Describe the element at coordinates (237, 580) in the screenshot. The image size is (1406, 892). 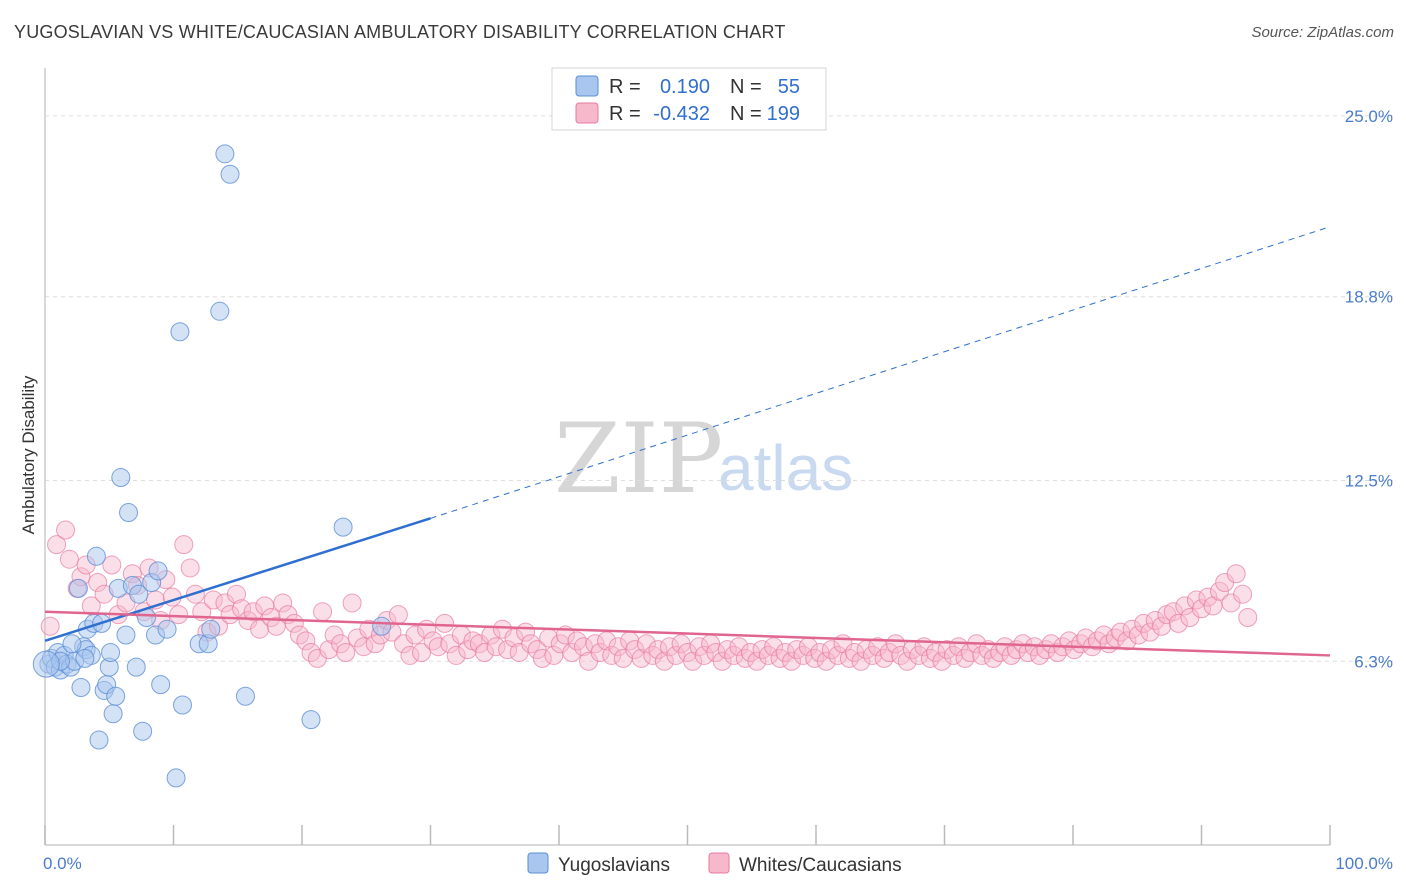
I see `trend-line-yugoslavians` at that location.